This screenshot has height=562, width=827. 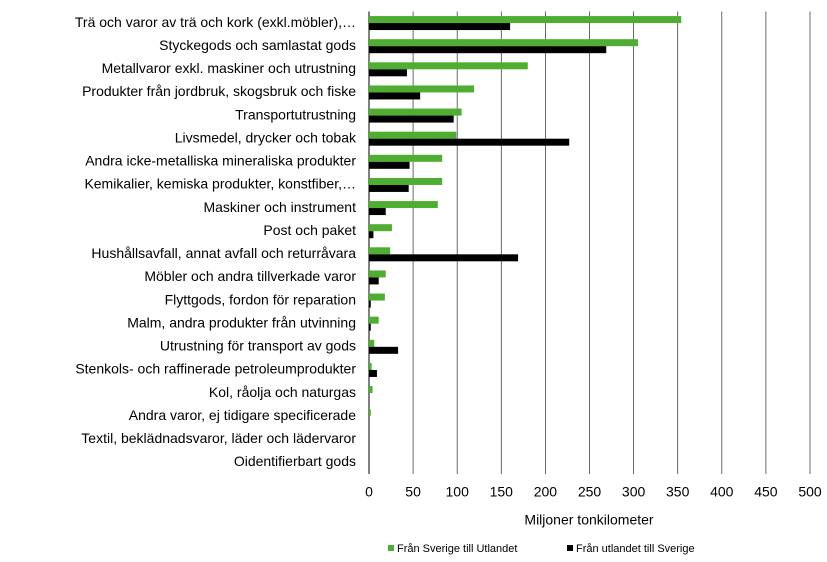 I want to click on y-tick-label: Oidentifierbart gods, so click(x=295, y=461).